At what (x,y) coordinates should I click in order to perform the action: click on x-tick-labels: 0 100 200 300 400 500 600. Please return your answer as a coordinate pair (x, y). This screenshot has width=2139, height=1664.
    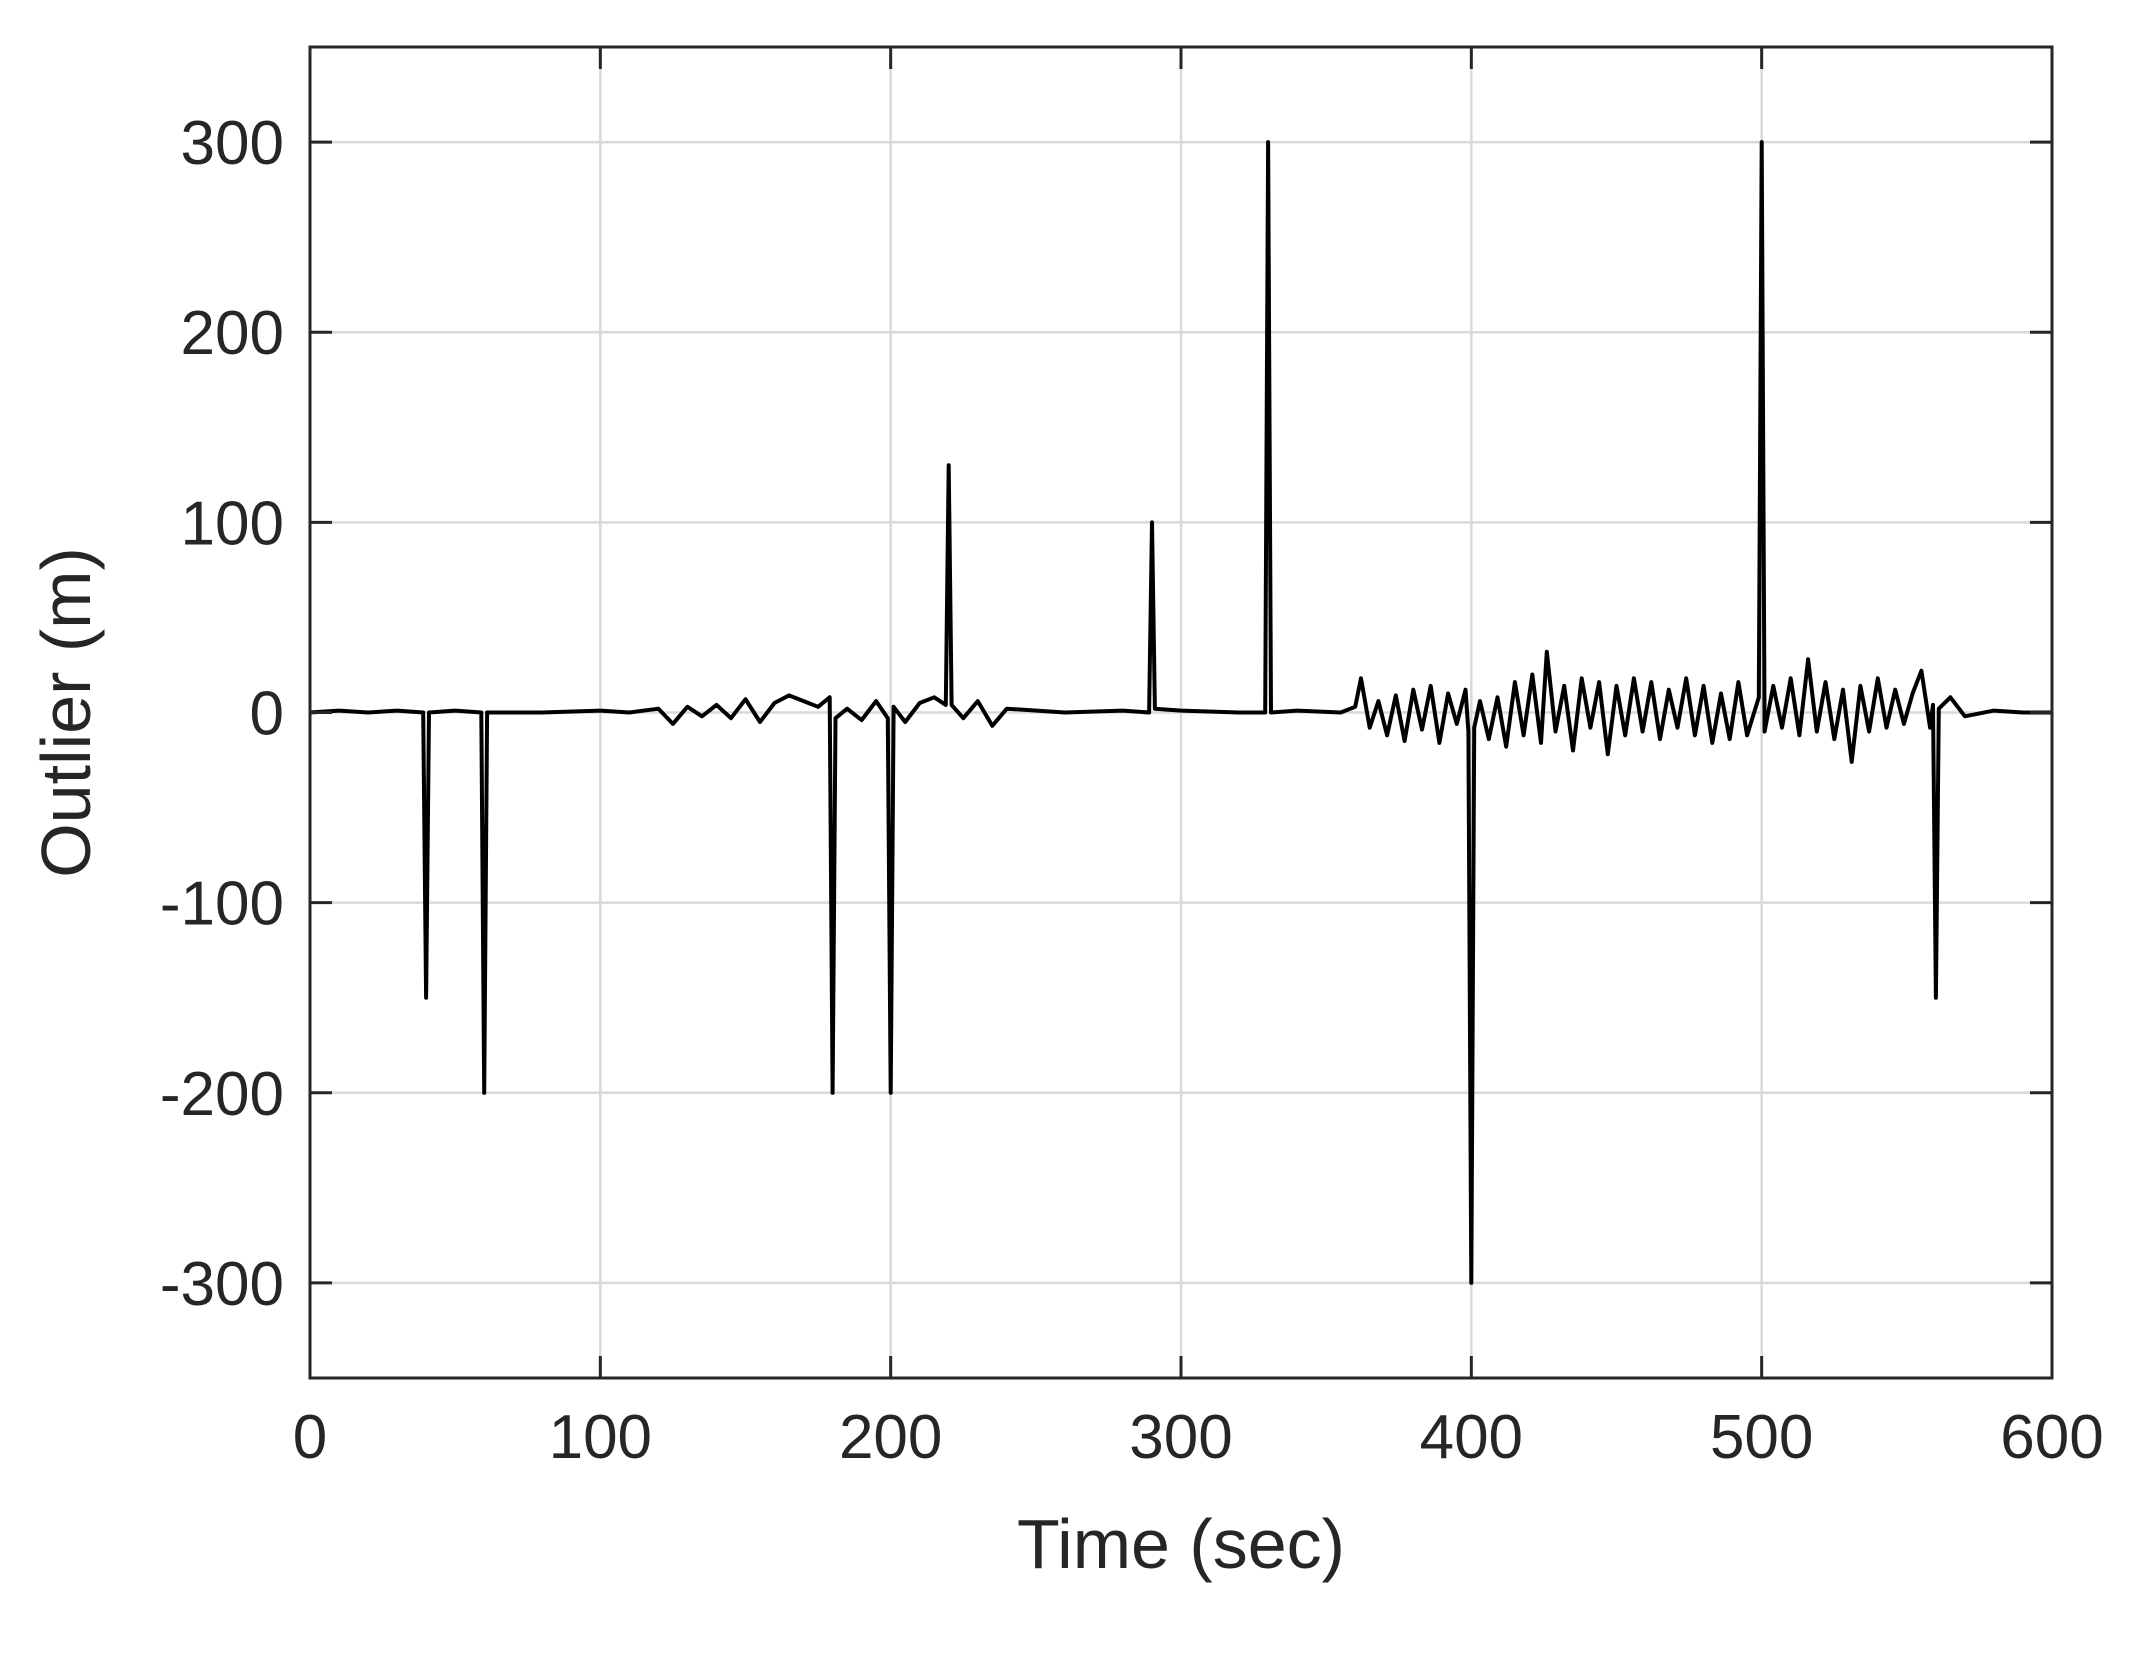
    Looking at the image, I should click on (1198, 1437).